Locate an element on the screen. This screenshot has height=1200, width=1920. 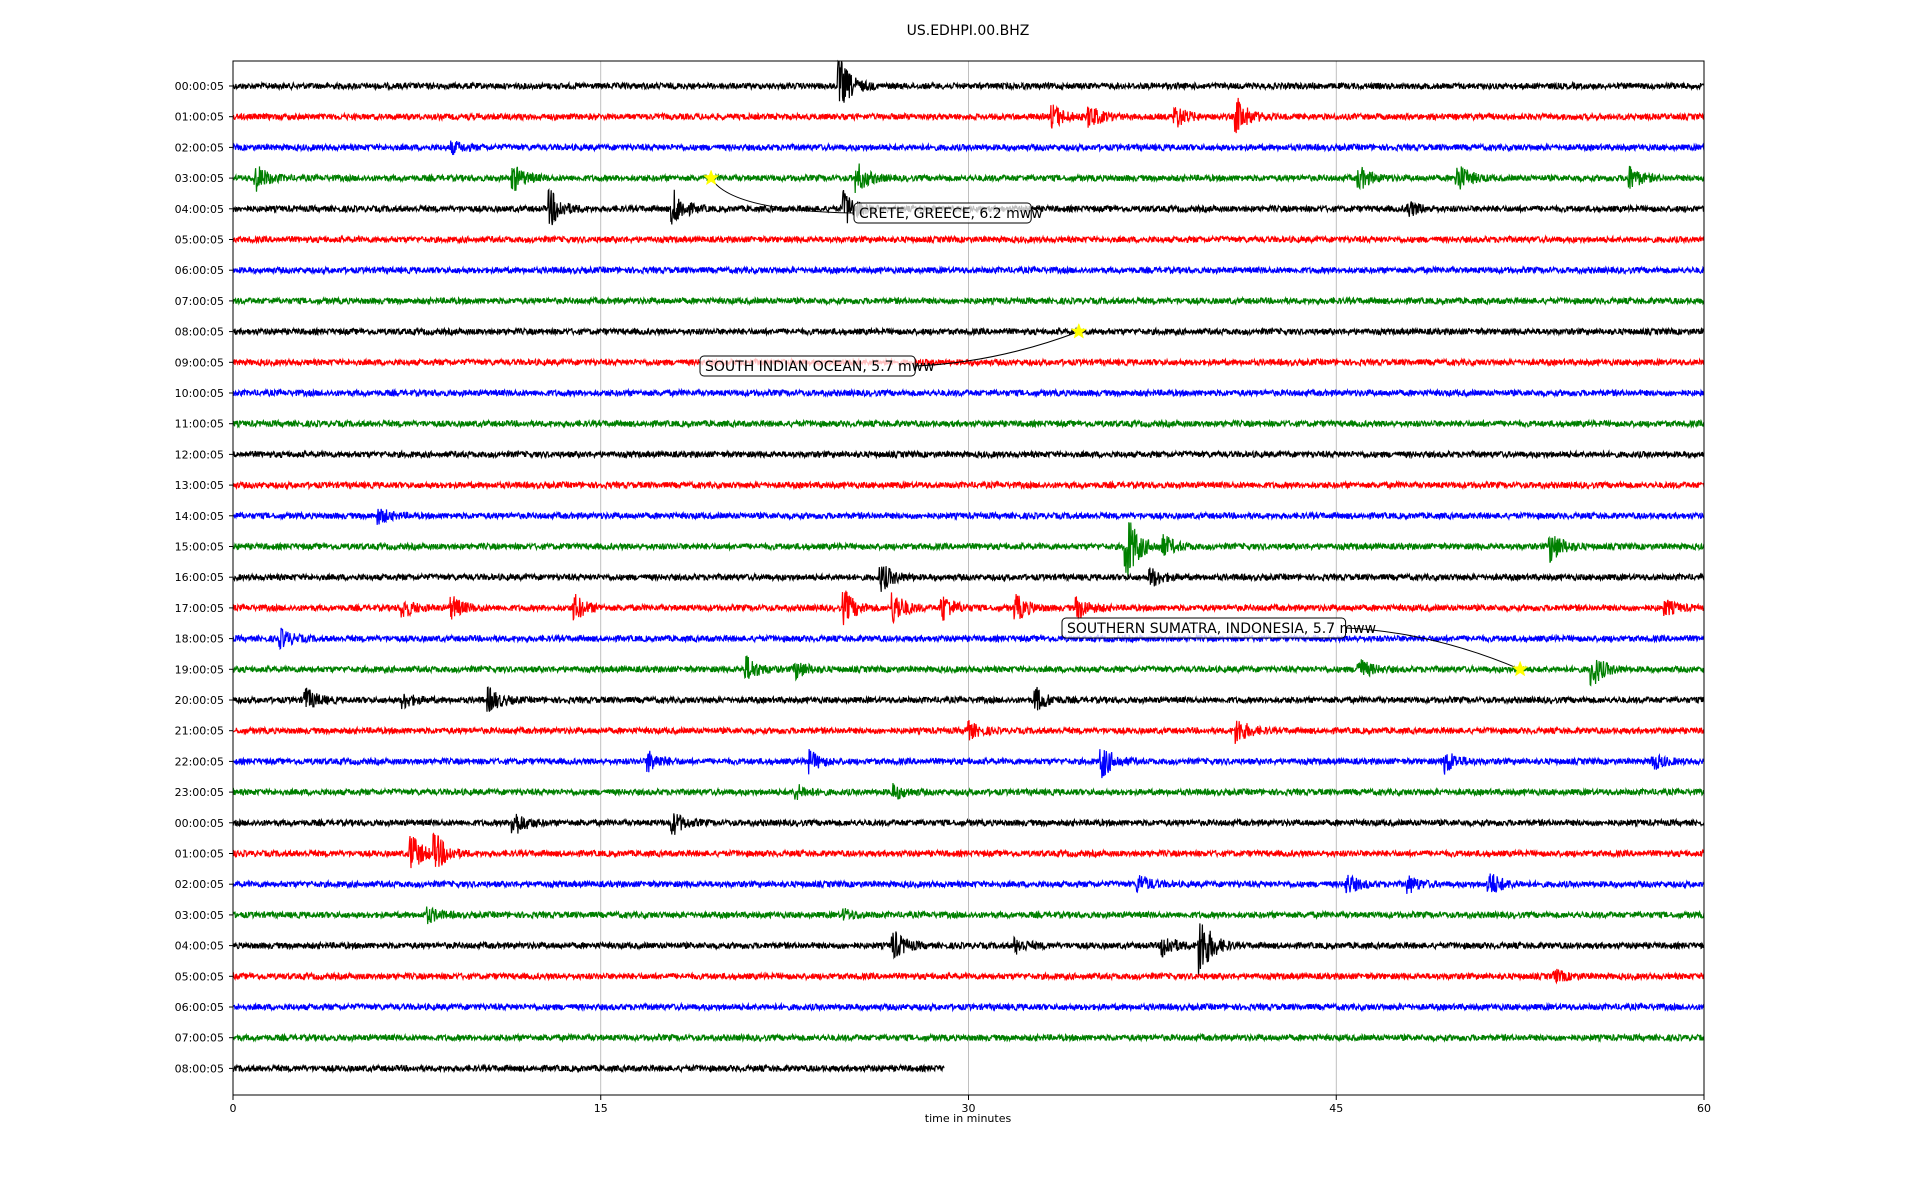
y-tick-label: 20:00:05 is located at coordinates (199, 700).